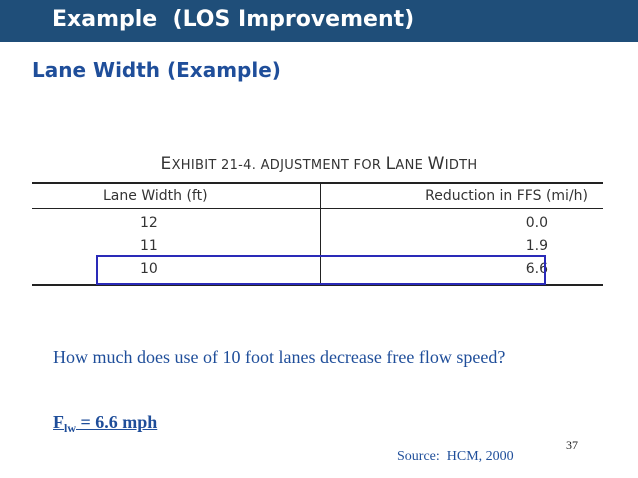 This screenshot has height=478, width=638. Describe the element at coordinates (155, 196) in the screenshot. I see `column-header-lane-width: Lane Width (ft)` at that location.